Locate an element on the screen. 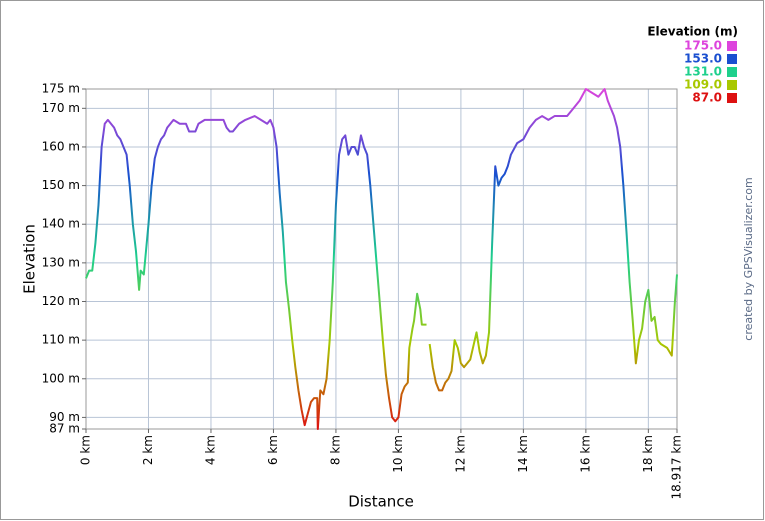  x-tick-label: 6 km is located at coordinates (273, 450).